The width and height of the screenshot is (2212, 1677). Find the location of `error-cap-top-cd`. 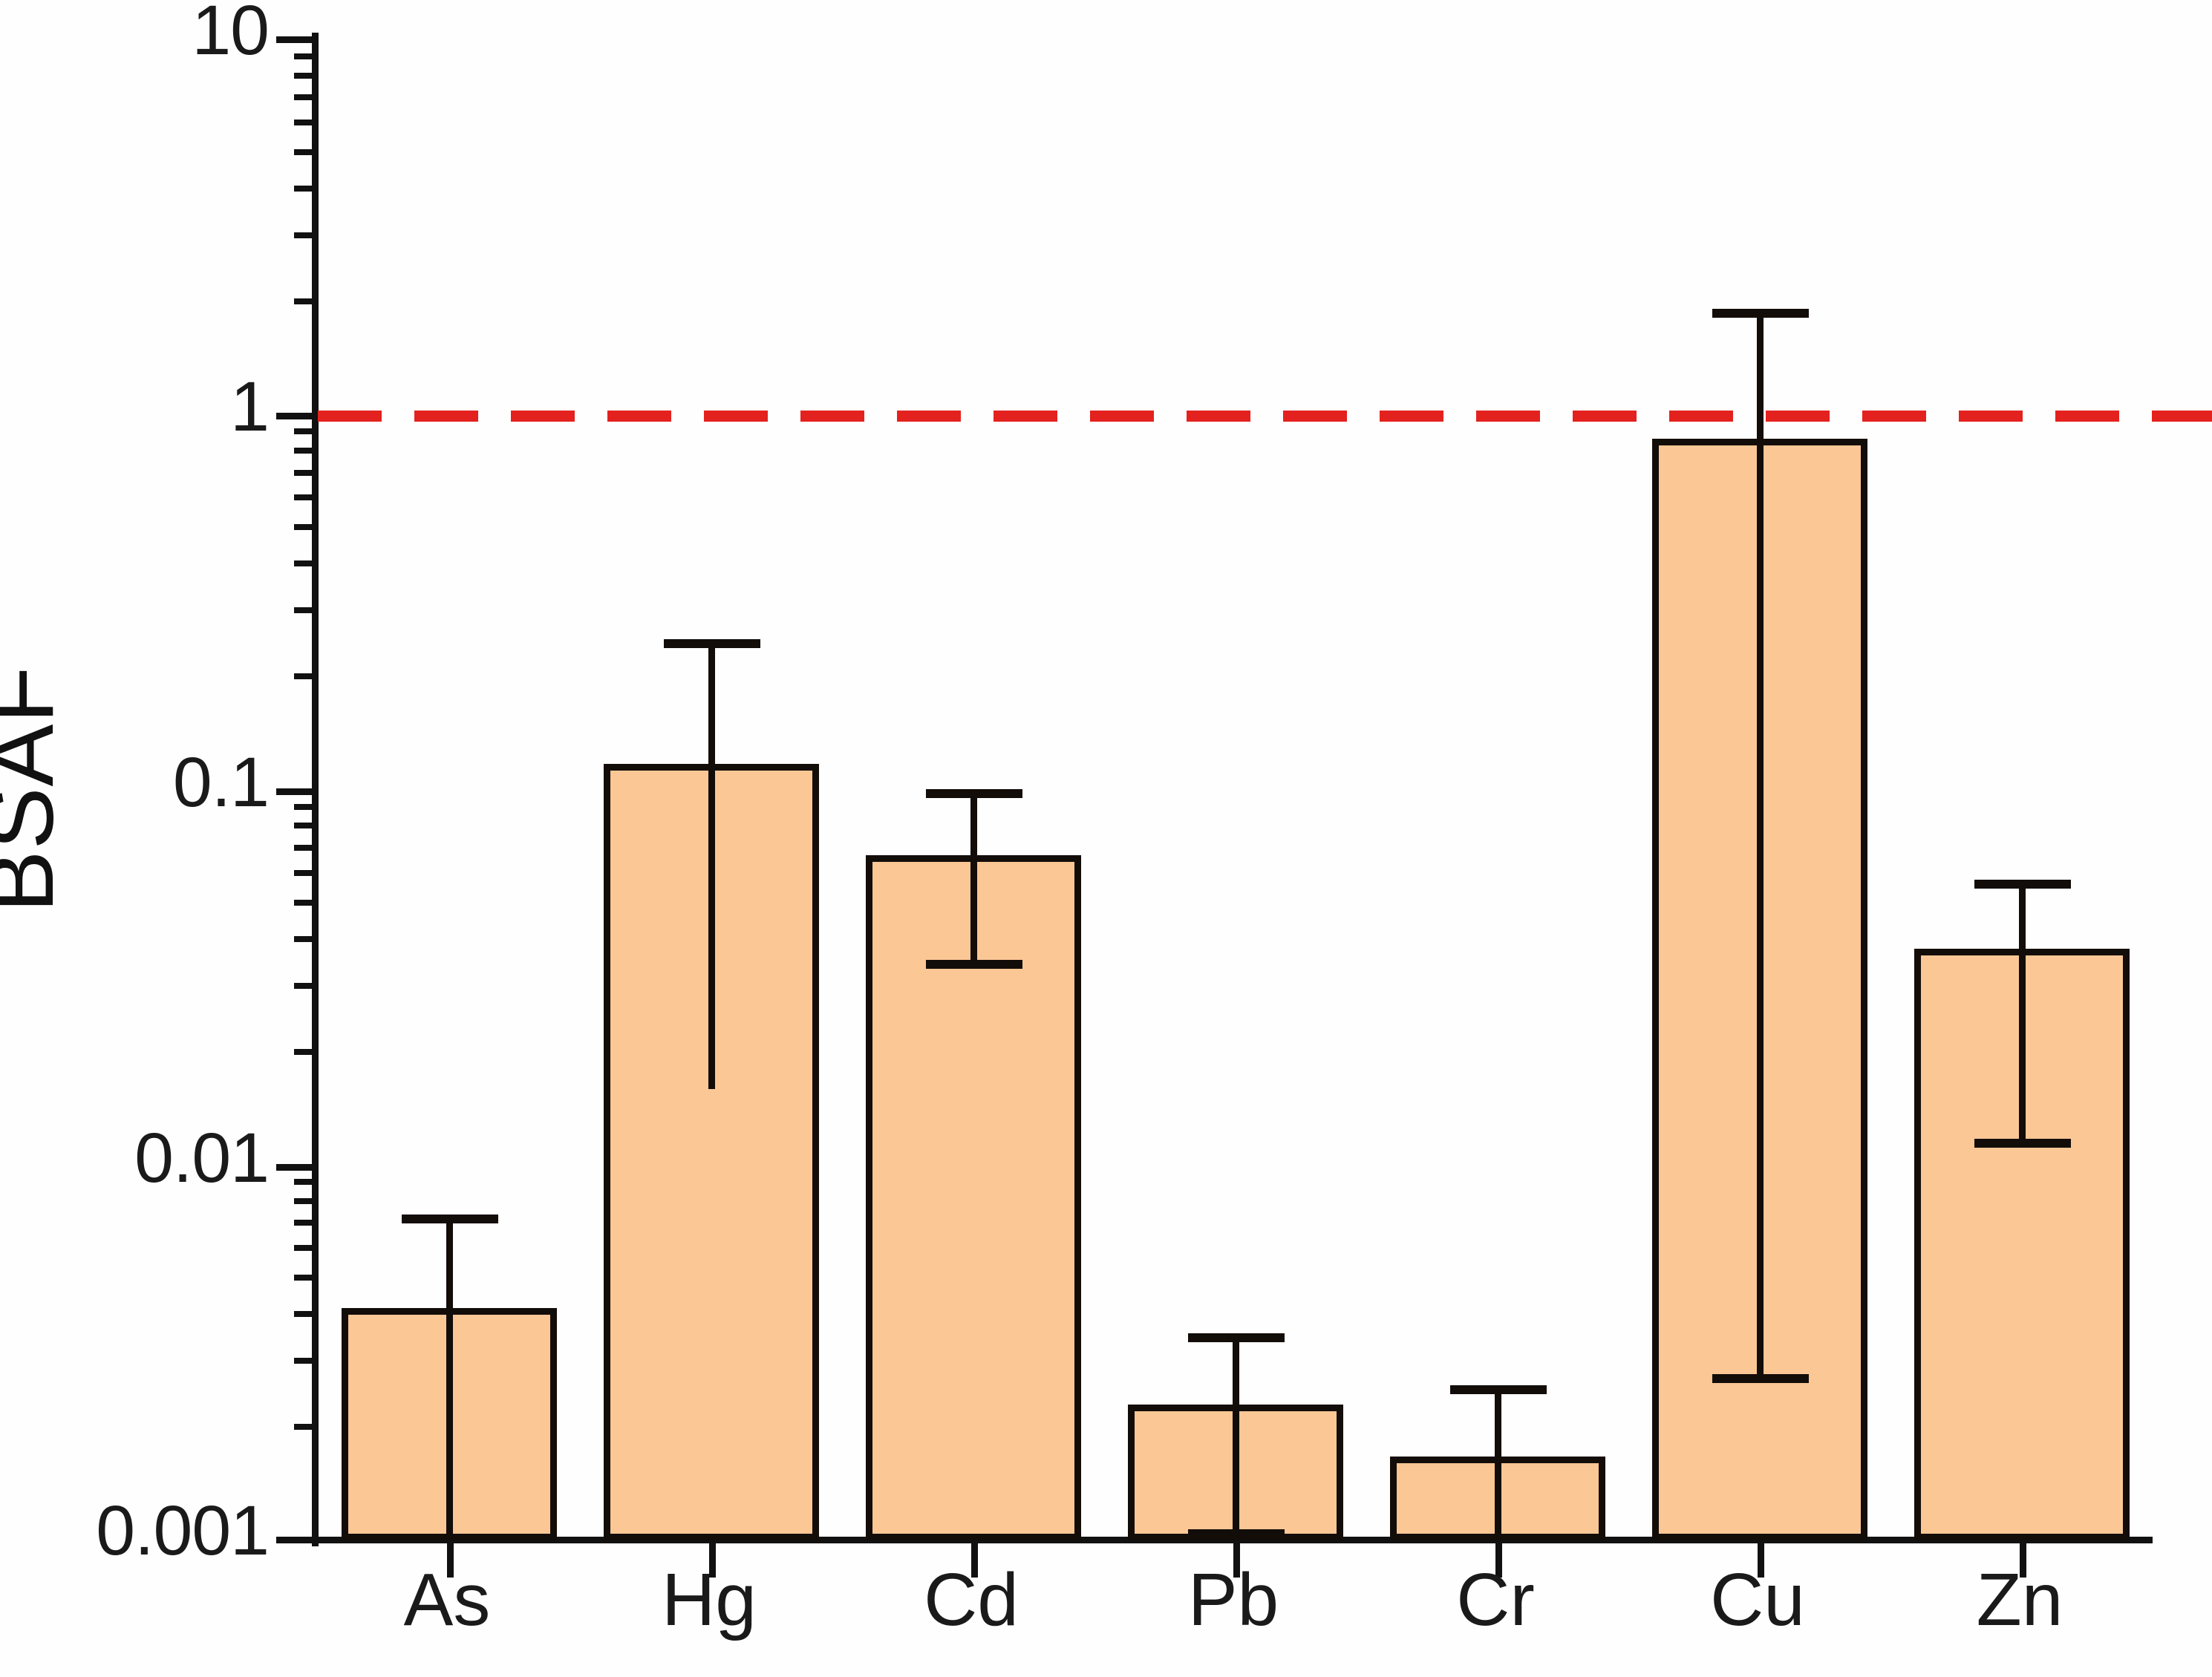

error-cap-top-cd is located at coordinates (974, 793).